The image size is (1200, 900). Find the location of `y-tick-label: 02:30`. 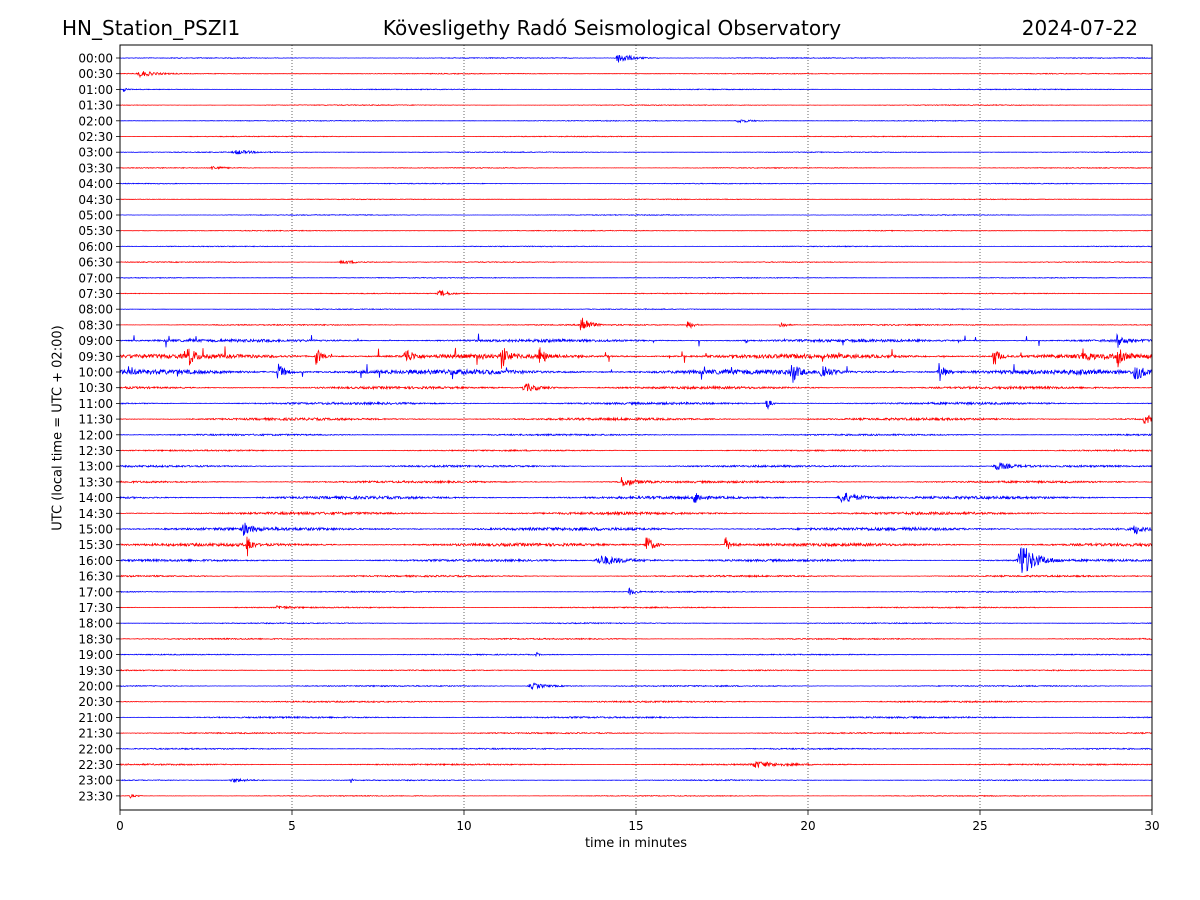

y-tick-label: 02:30 is located at coordinates (95, 137).